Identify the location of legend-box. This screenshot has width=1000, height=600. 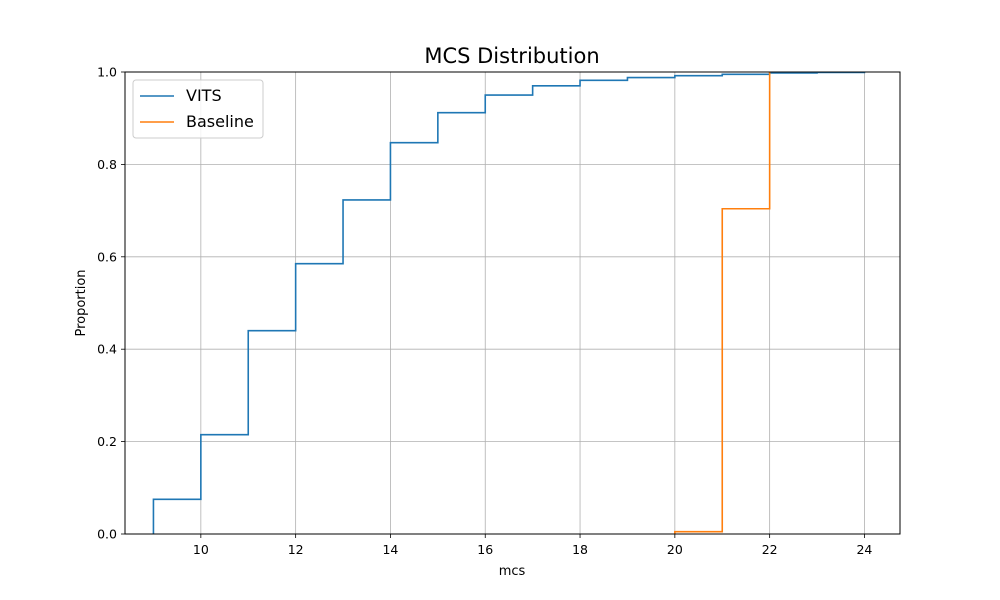
(198, 109).